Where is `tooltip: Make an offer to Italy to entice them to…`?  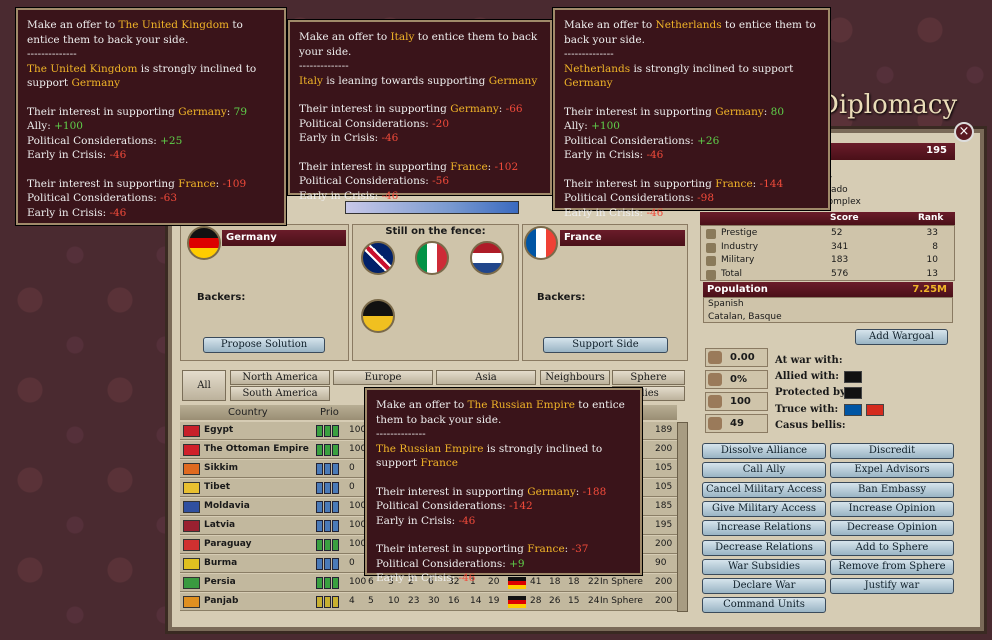 tooltip: Make an offer to Italy to entice them to… is located at coordinates (420, 111).